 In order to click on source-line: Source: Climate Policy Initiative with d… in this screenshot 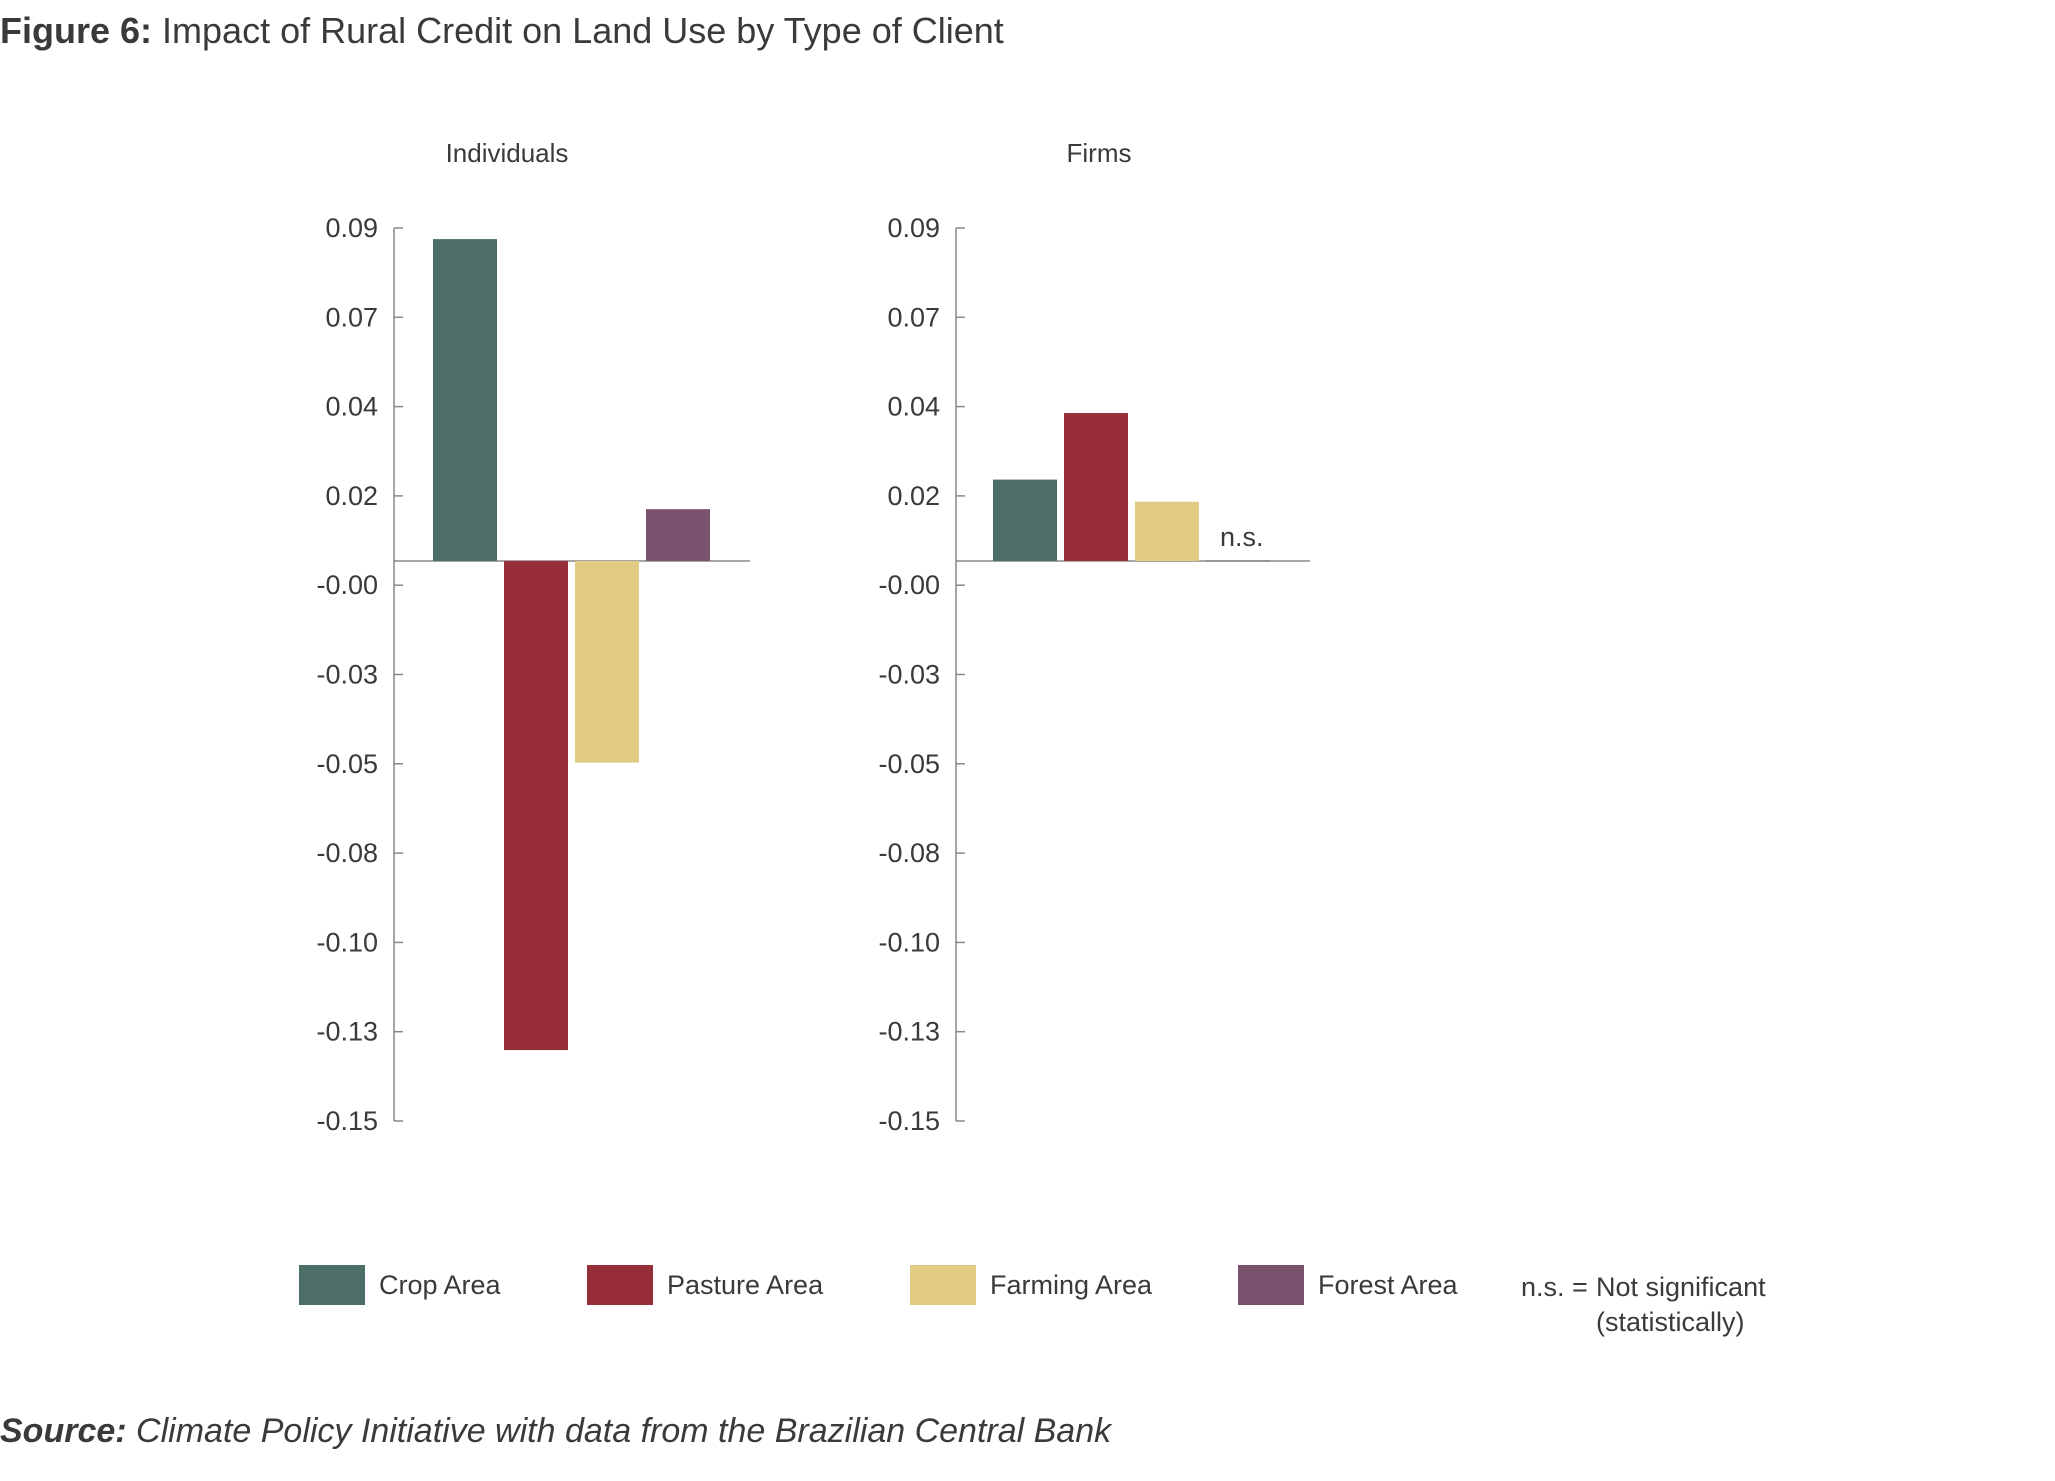, I will do `click(555, 1431)`.